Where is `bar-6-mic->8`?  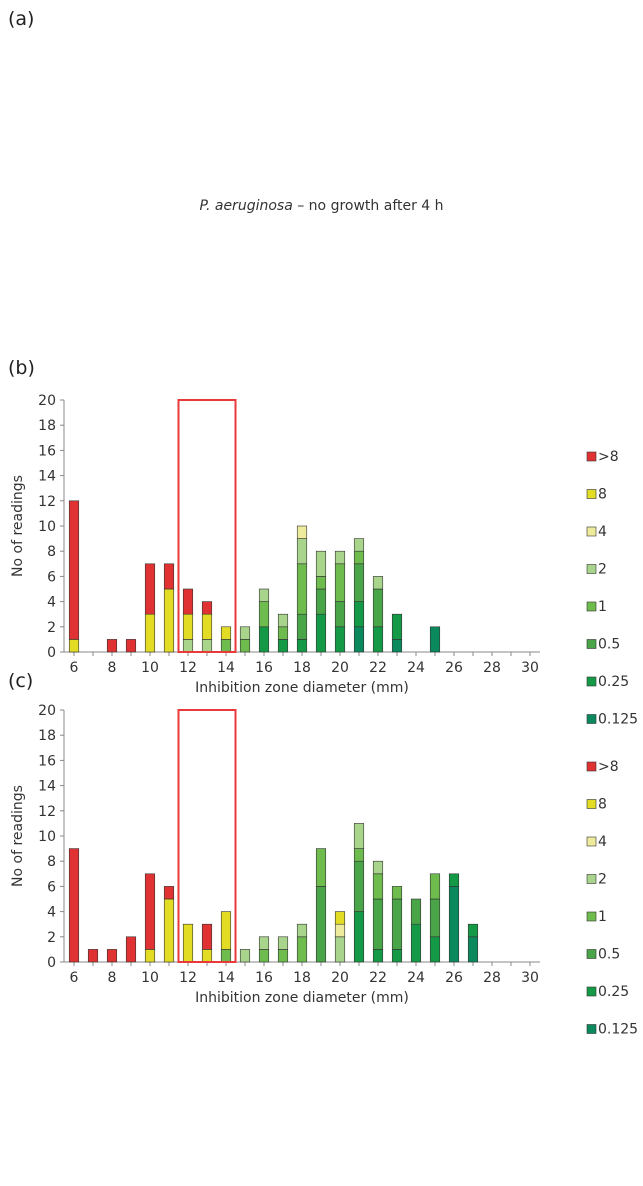 bar-6-mic->8 is located at coordinates (74, 570).